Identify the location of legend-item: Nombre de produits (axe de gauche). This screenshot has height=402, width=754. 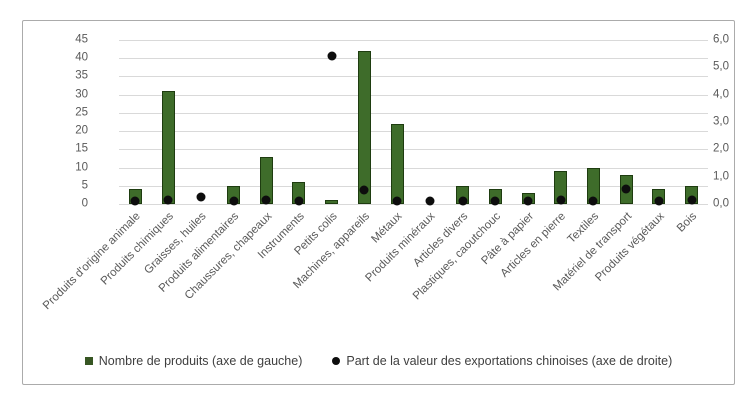
(193, 361).